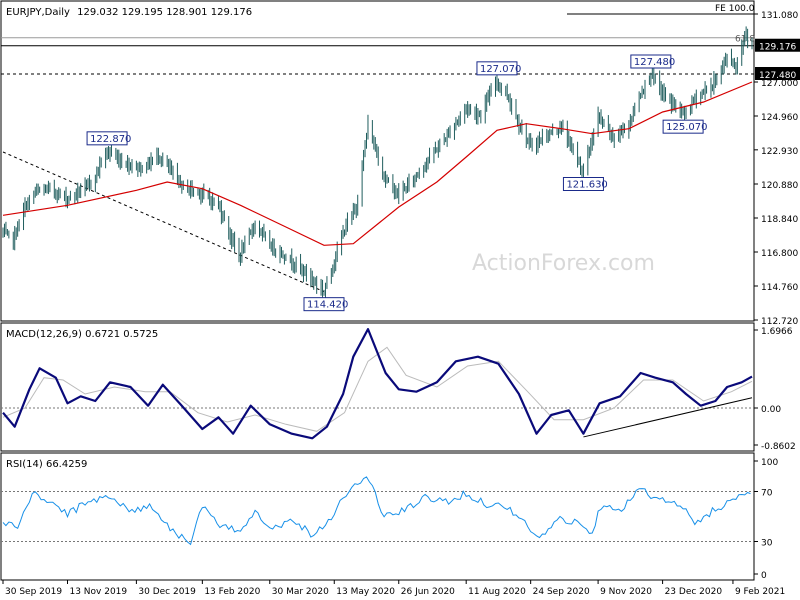  I want to click on current-price-tag, so click(777, 45).